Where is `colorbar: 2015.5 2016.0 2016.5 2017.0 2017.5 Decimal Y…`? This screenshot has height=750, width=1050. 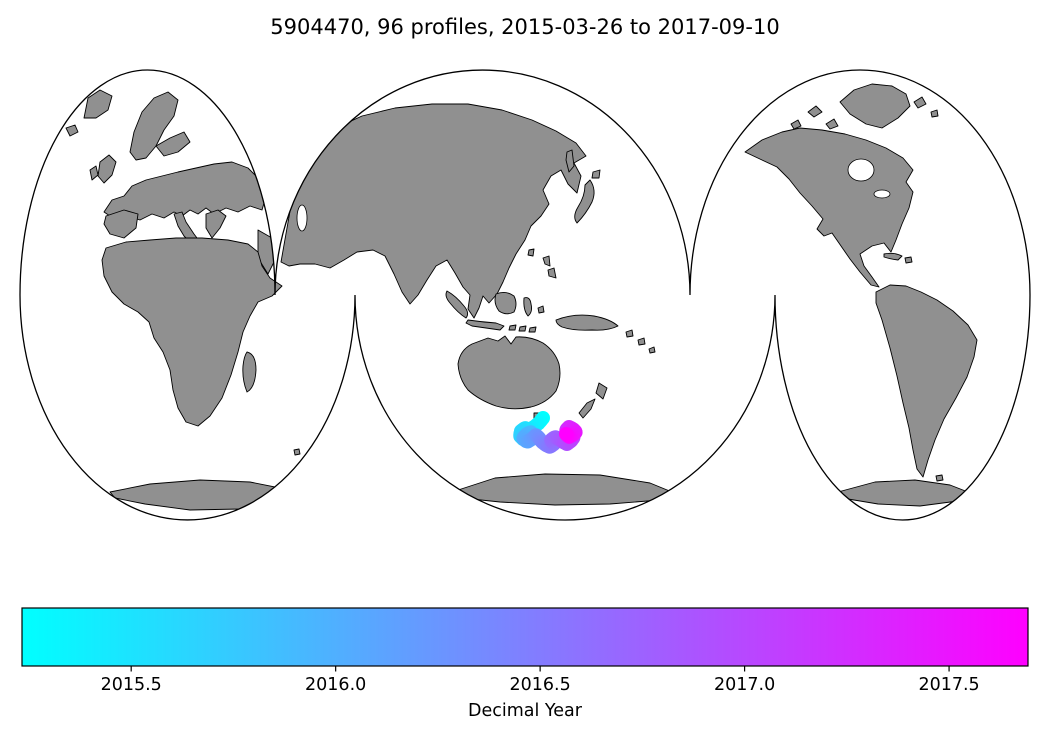 colorbar: 2015.5 2016.0 2016.5 2017.0 2017.5 Decimal Y… is located at coordinates (525, 664).